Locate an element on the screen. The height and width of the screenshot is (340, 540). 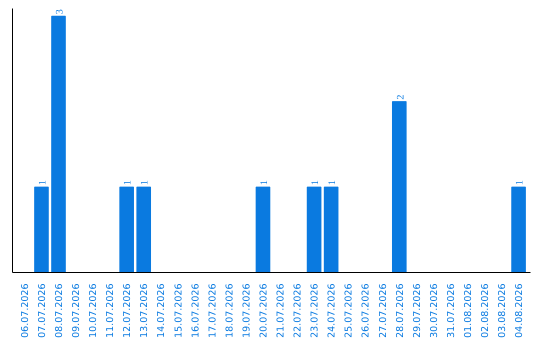
x-tick-label: 02.08.2026 is located at coordinates (485, 310).